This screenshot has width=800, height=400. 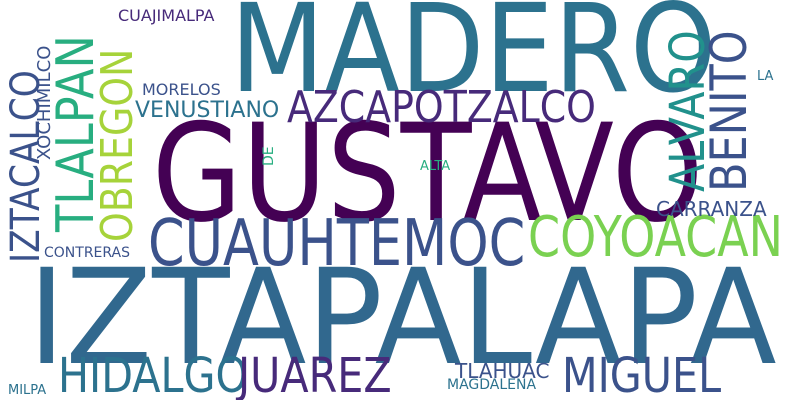 I want to click on word-cuauhtemoc: CUAUHTEMOC, so click(x=337, y=244).